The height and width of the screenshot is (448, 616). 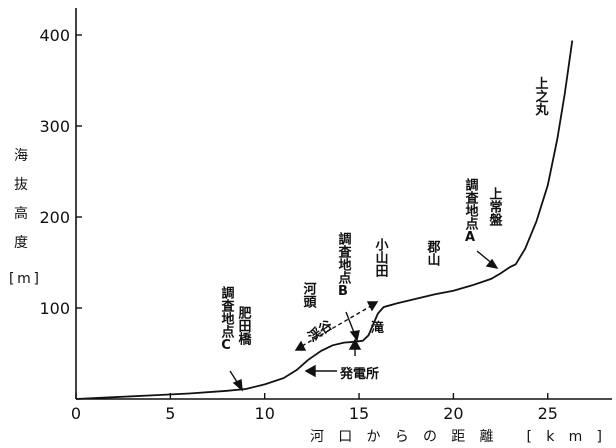 I want to click on label-kami-tokiwa: 上常盤, so click(x=495, y=207).